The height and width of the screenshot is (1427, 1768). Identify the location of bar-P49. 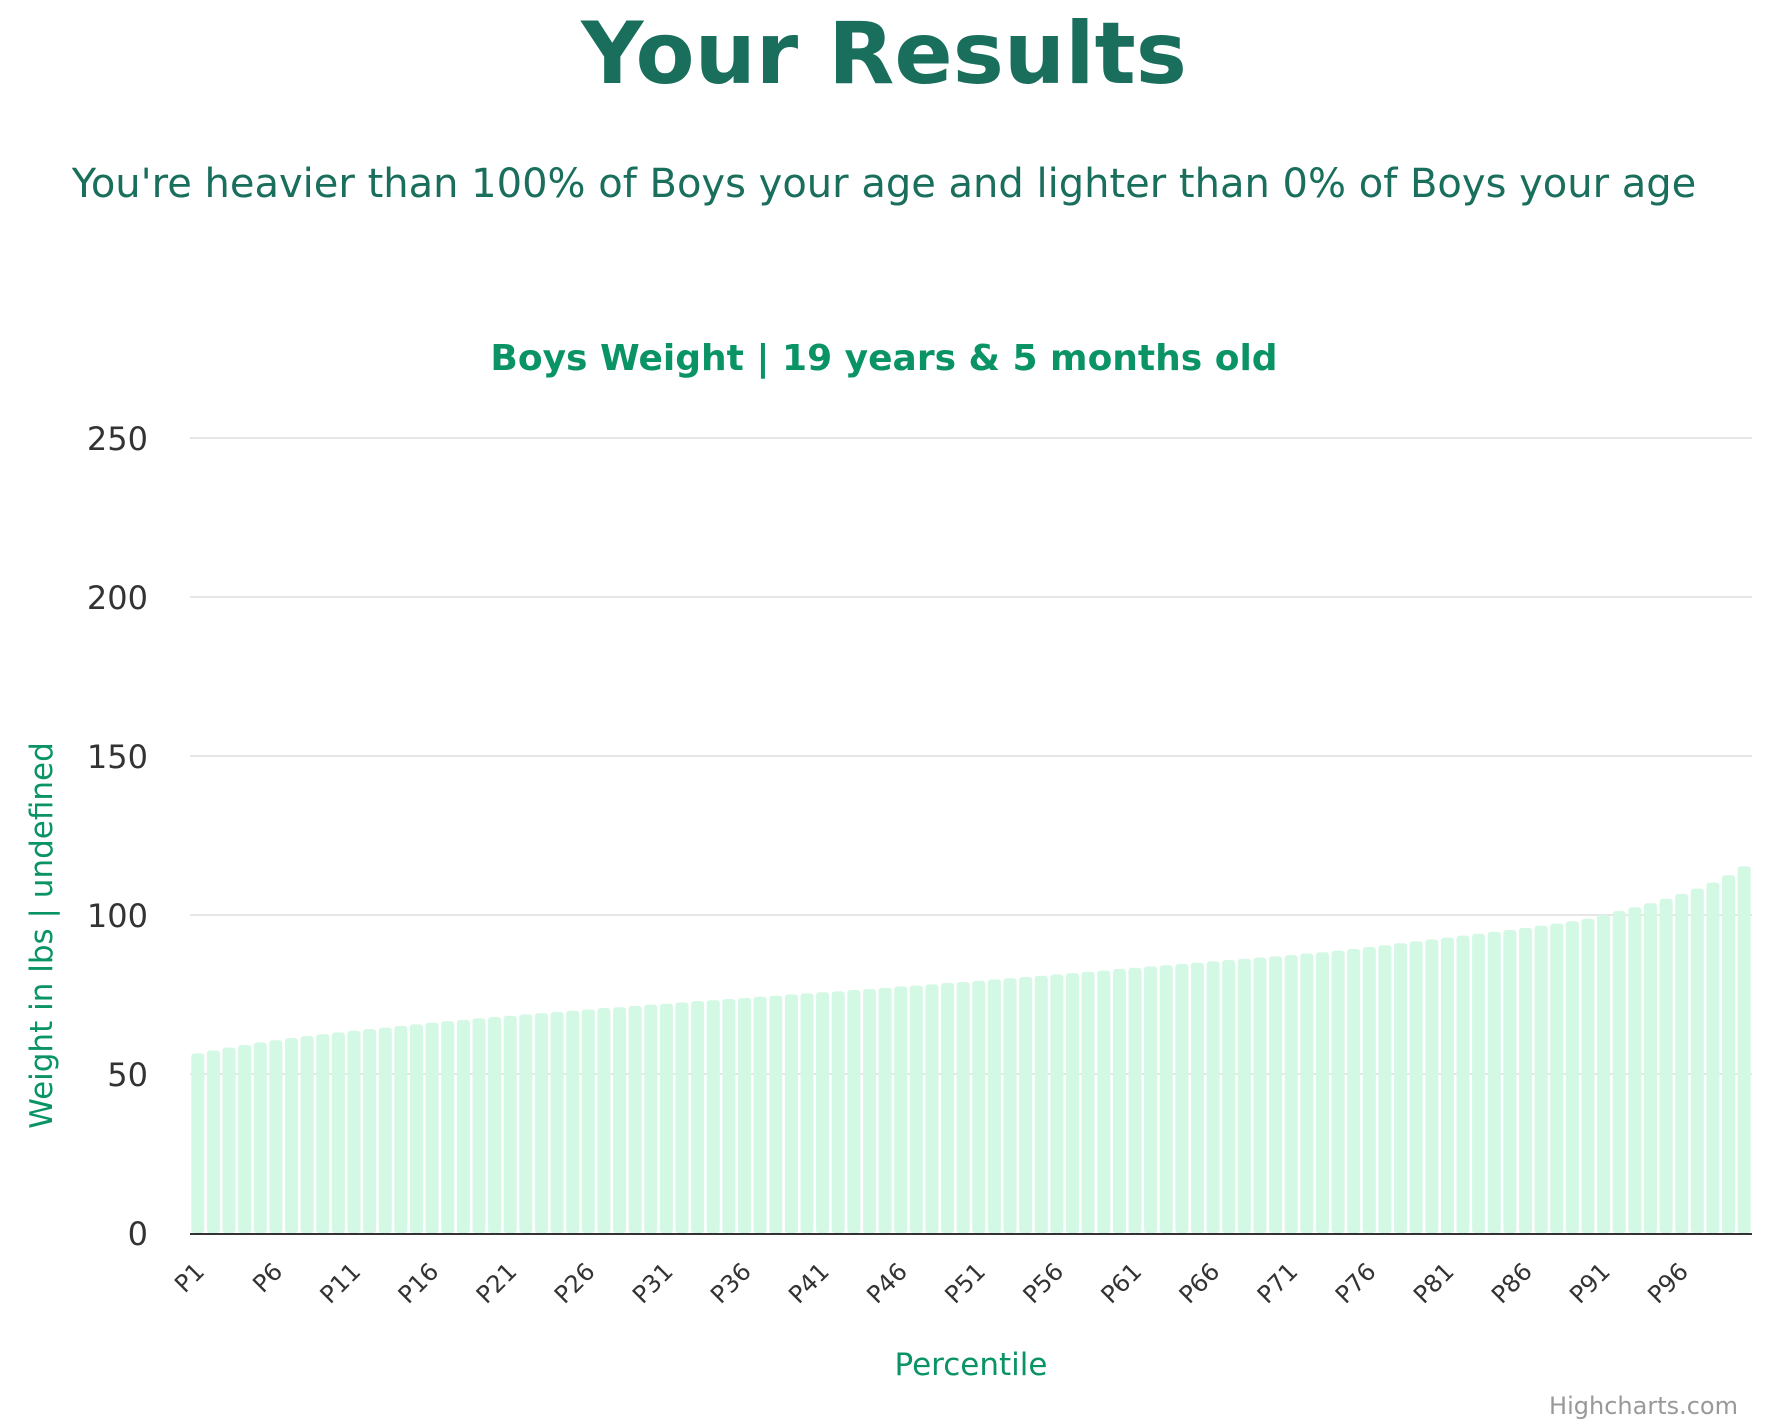
(948, 1108).